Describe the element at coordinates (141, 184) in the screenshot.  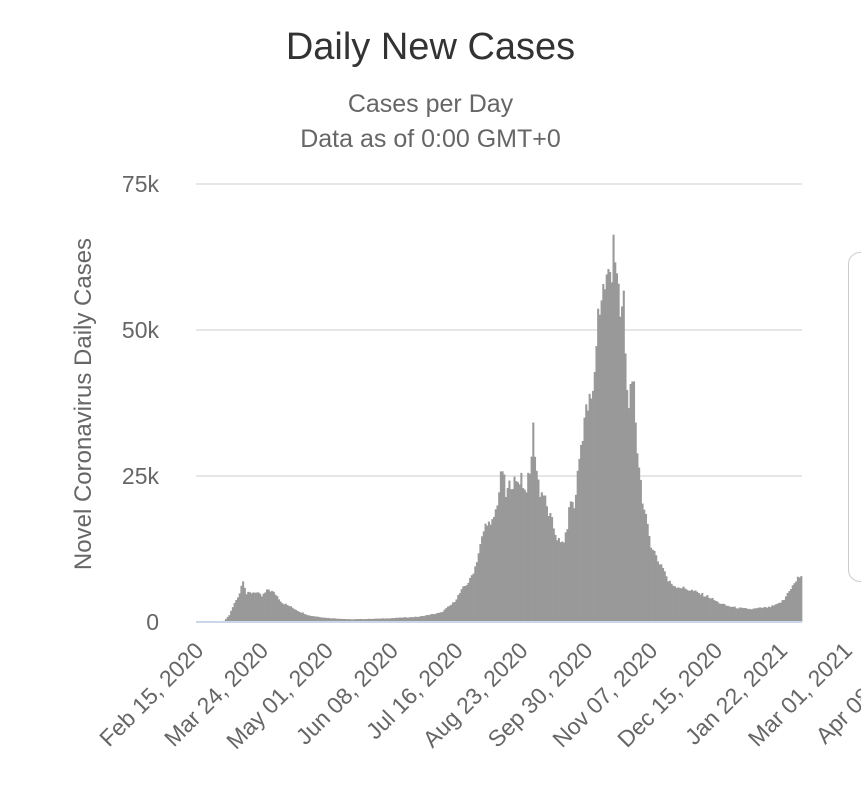
I see `y-tick-label: 75k` at that location.